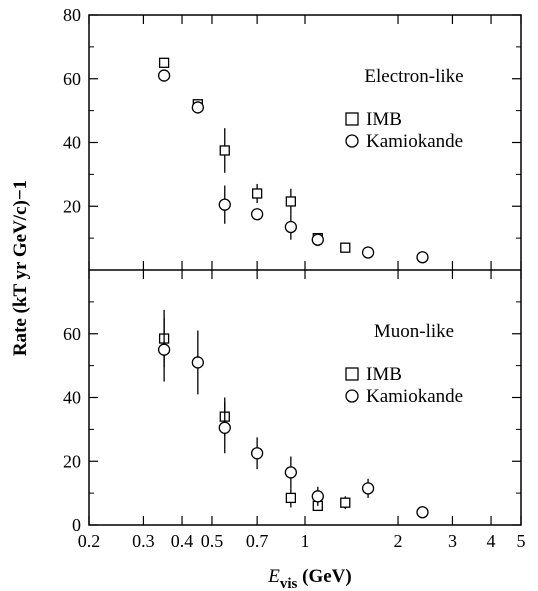 The height and width of the screenshot is (591, 538). What do you see at coordinates (491, 541) in the screenshot?
I see `x-tick-label: 4` at bounding box center [491, 541].